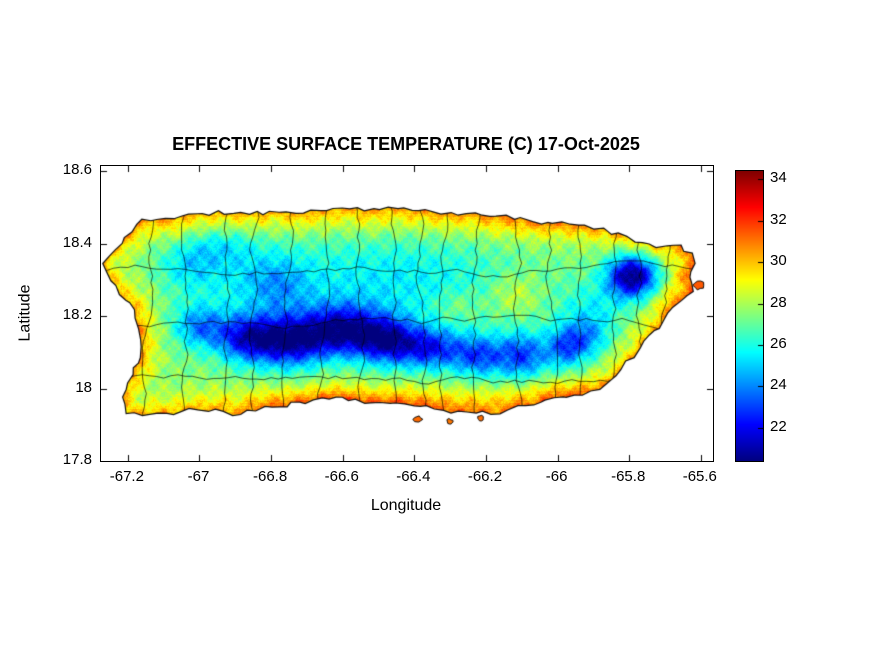 This screenshot has width=875, height=656. I want to click on y-axis-label-text: Latitude, so click(24, 312).